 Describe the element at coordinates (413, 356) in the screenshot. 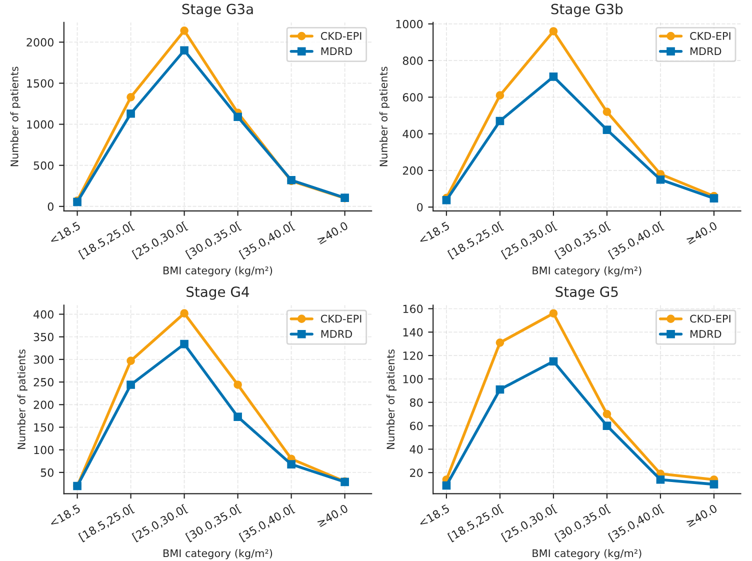

I see `y-tick-label: 120` at that location.